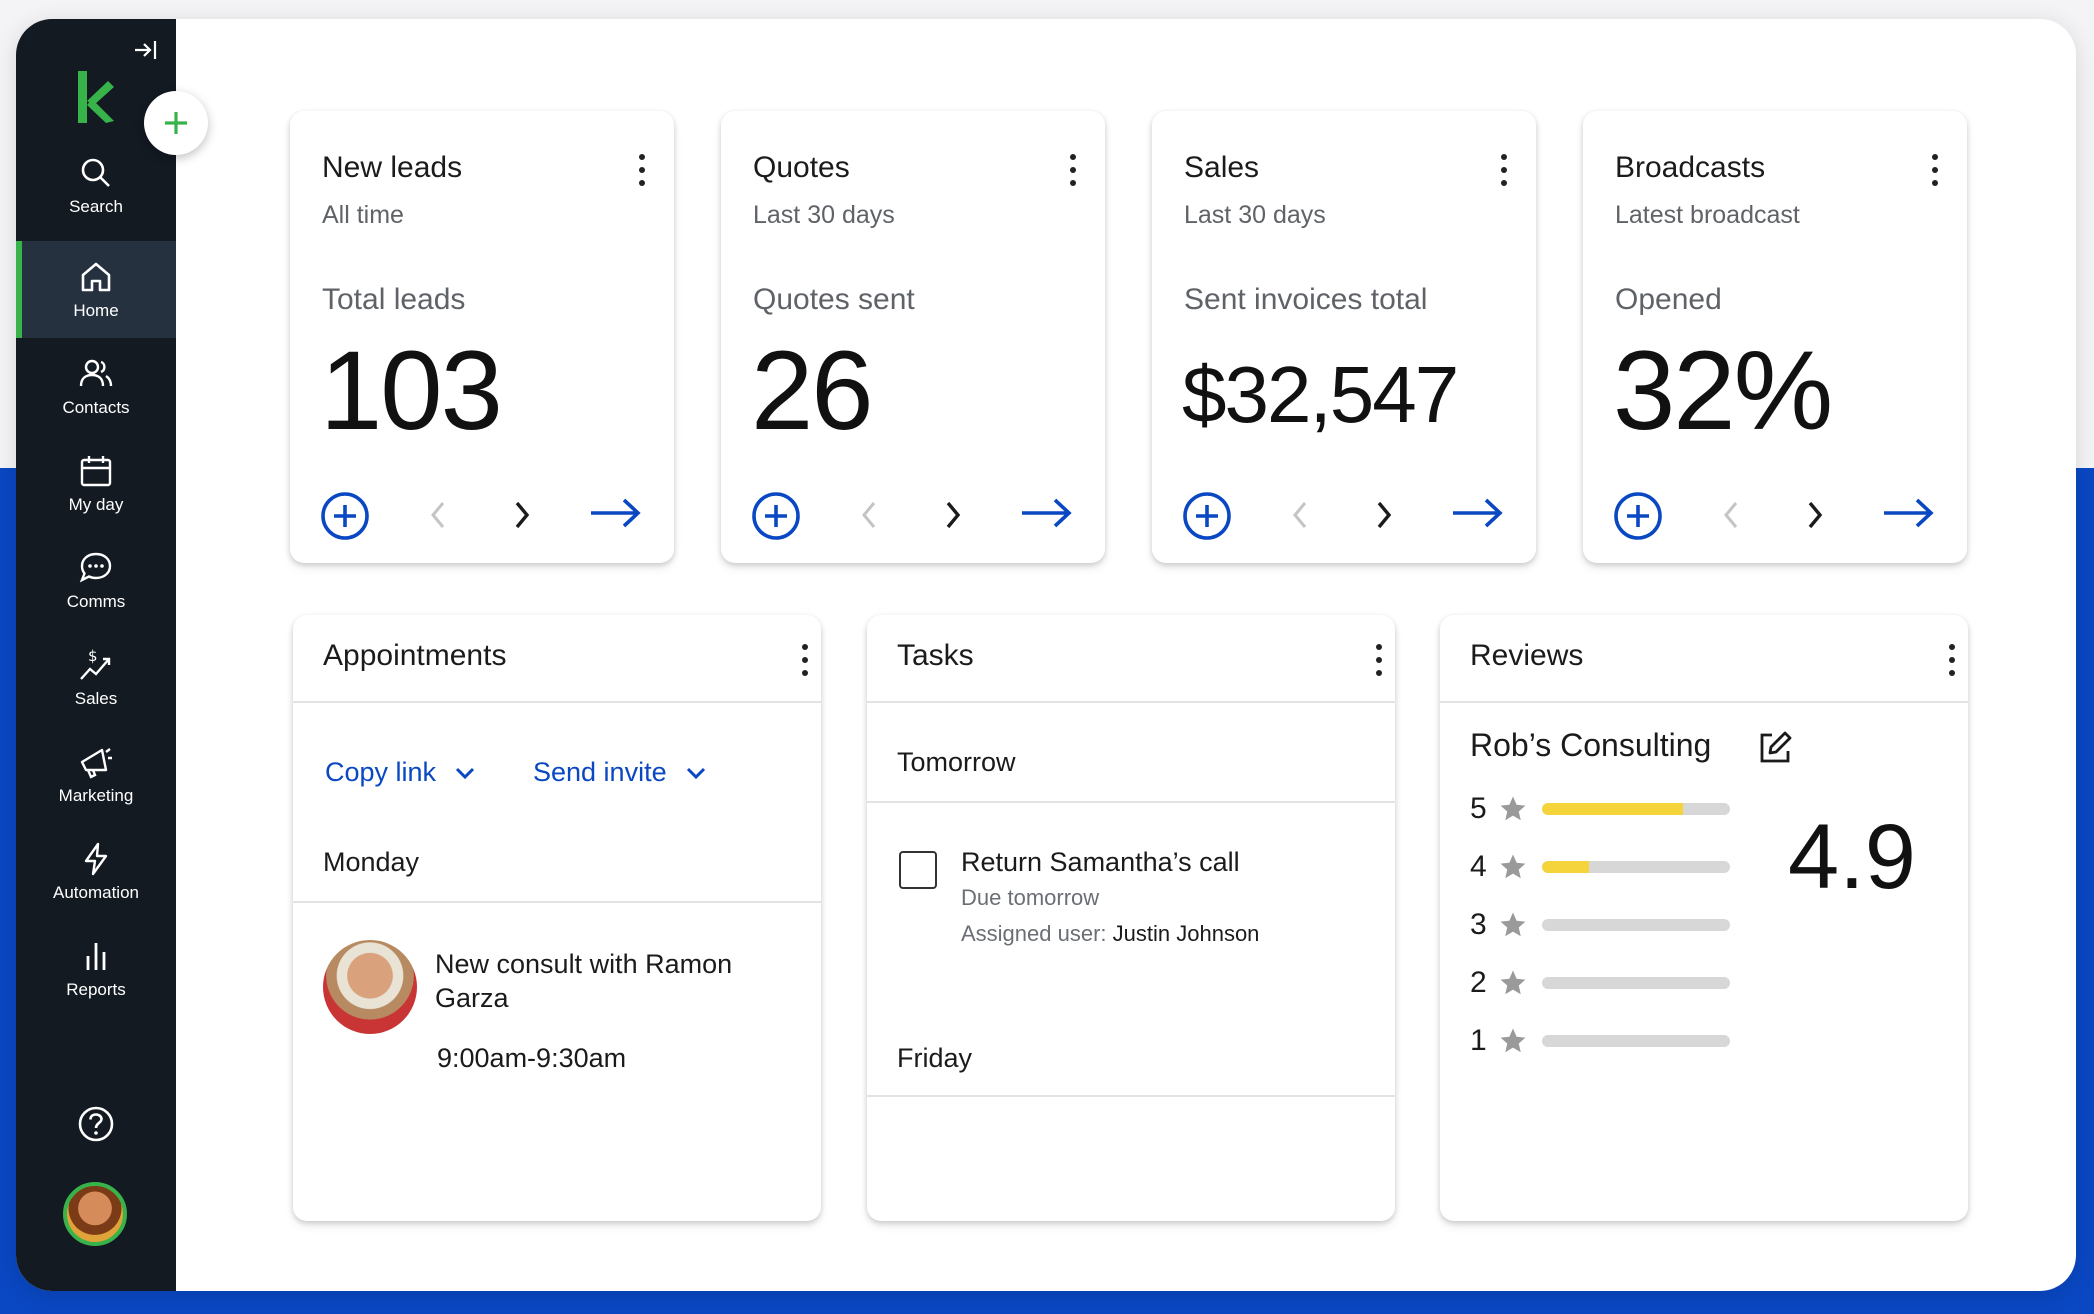 This screenshot has width=2094, height=1314. What do you see at coordinates (96, 504) in the screenshot?
I see `sidebar-item-label: My day` at bounding box center [96, 504].